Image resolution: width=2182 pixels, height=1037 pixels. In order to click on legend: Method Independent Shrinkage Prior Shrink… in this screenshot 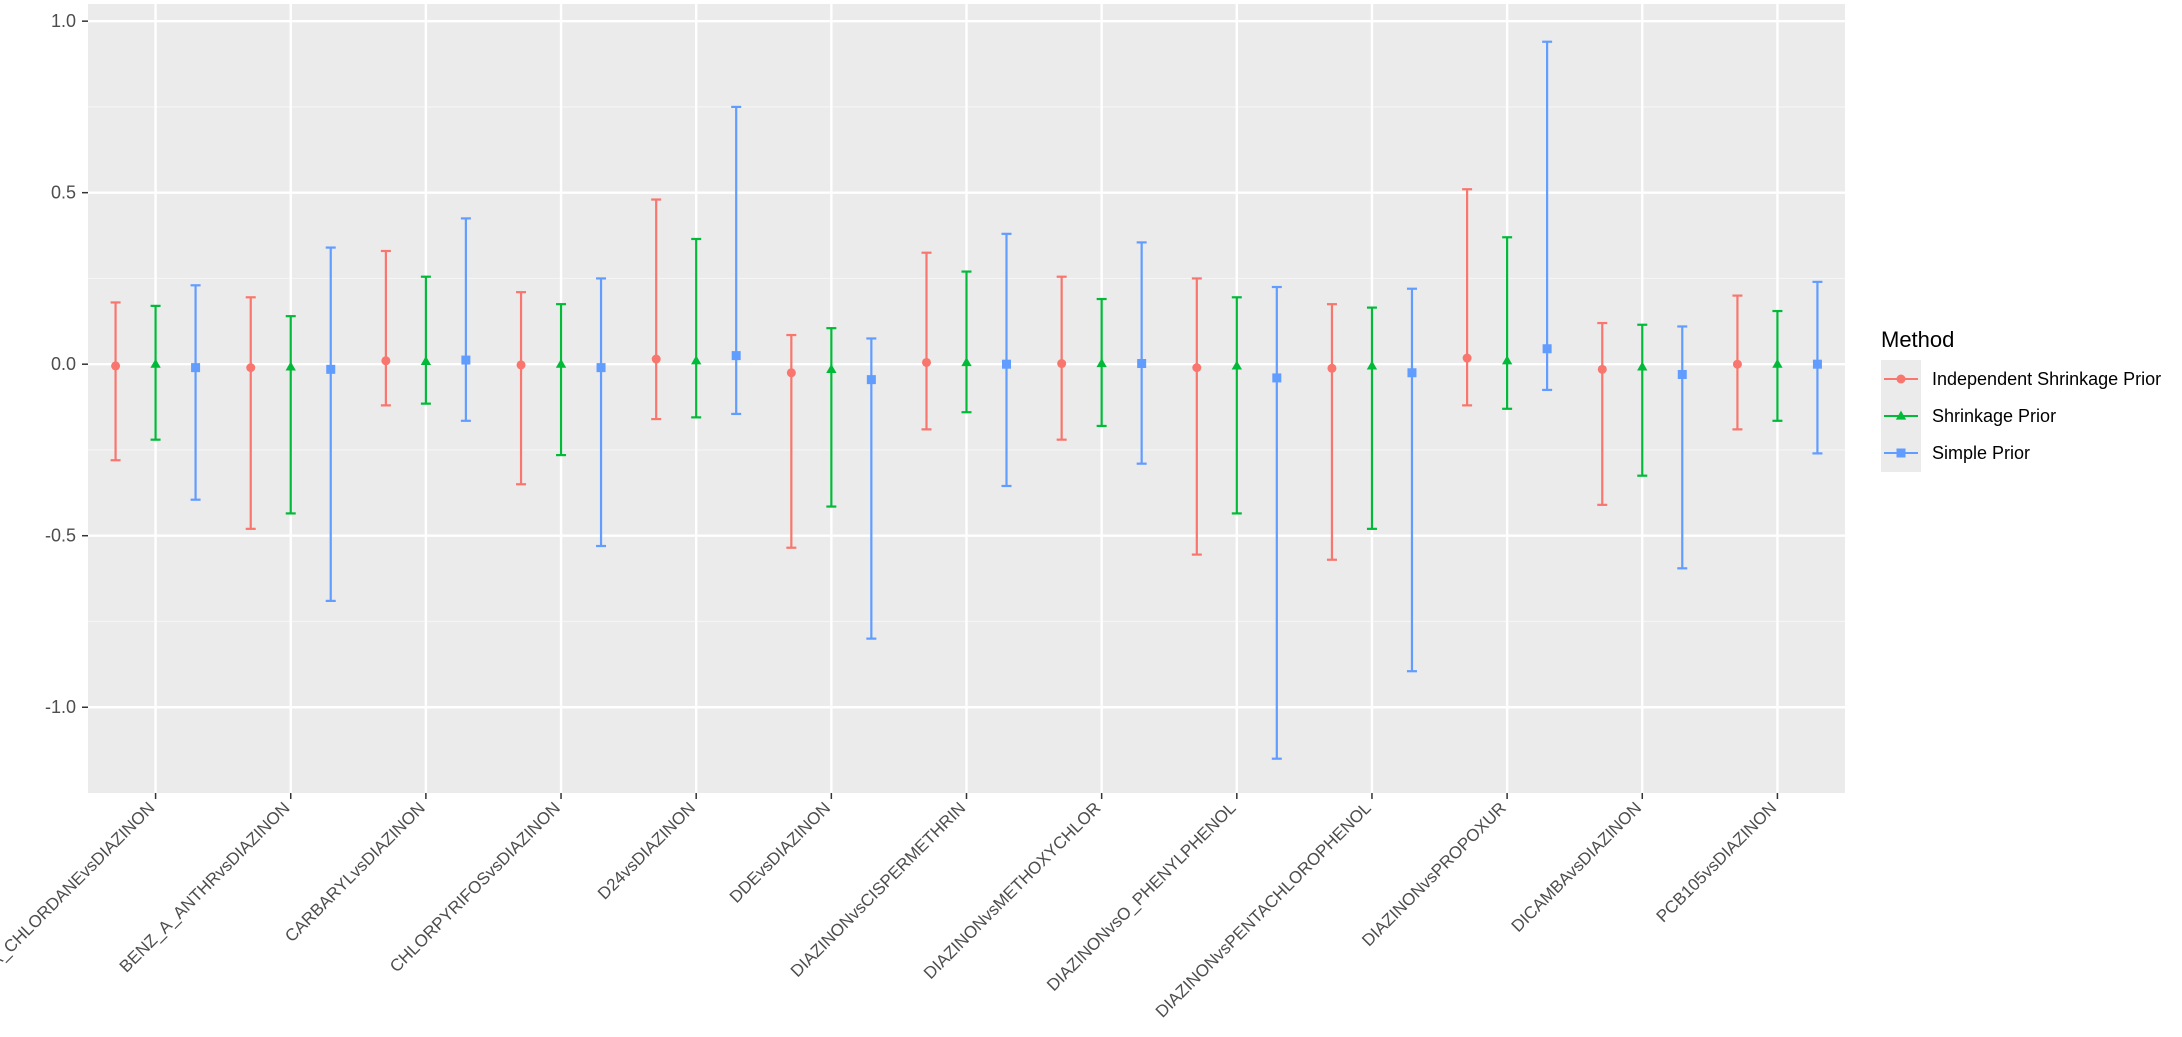, I will do `click(2021, 399)`.